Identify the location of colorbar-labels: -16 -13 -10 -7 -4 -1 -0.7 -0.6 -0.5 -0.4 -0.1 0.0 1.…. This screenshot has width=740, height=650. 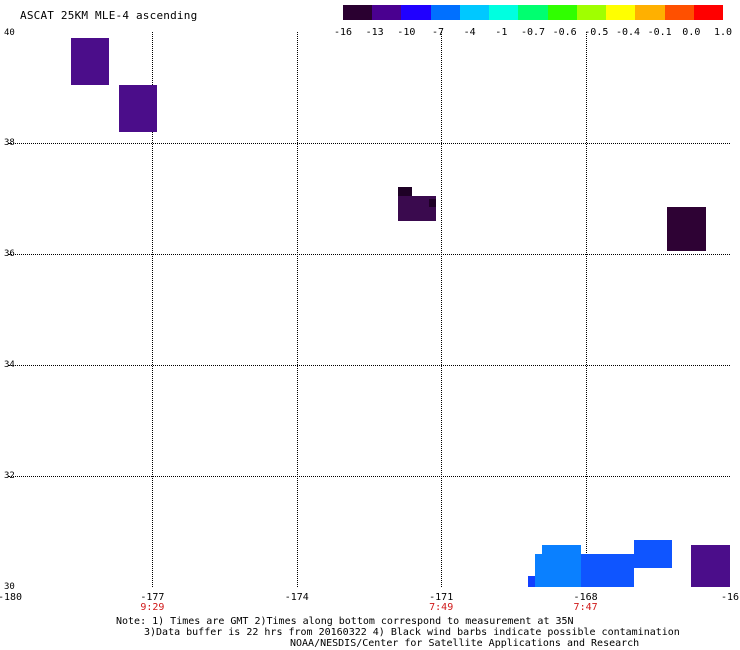
(370, 20).